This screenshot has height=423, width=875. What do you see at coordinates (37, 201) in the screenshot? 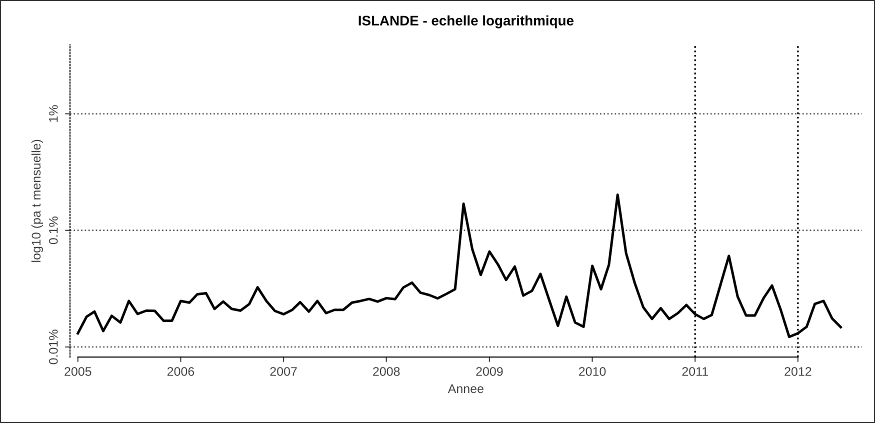
I see `y-axis-title: log10 (pa t mensuelle)` at bounding box center [37, 201].